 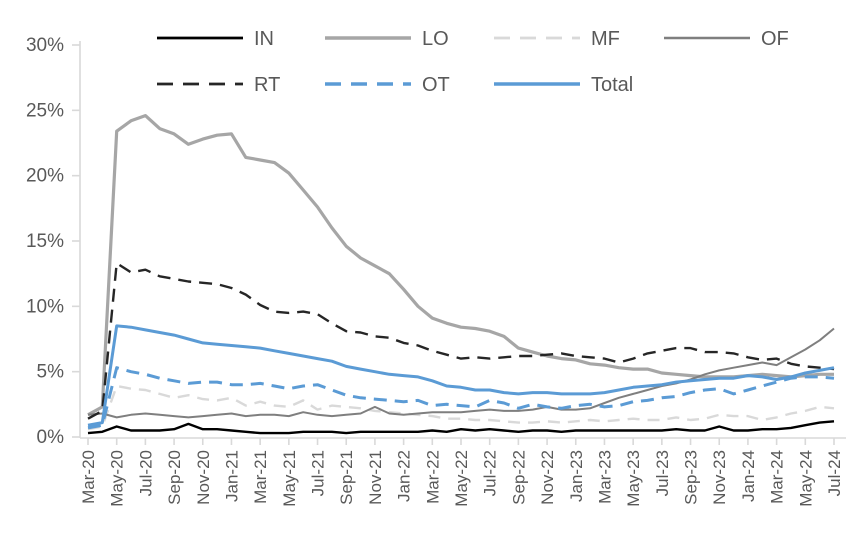 I want to click on x-axis-label: Nov-20, so click(x=203, y=477).